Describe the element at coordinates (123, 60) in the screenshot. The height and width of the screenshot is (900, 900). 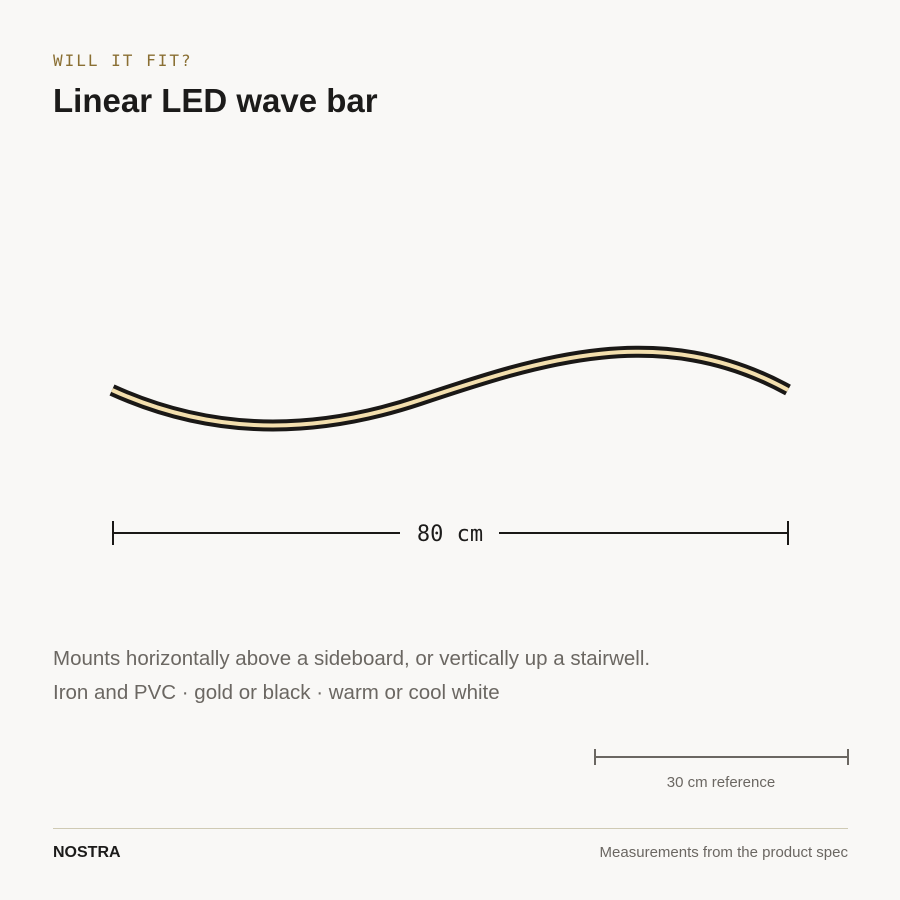
I see `eyebrow-label: WILL IT FIT?` at that location.